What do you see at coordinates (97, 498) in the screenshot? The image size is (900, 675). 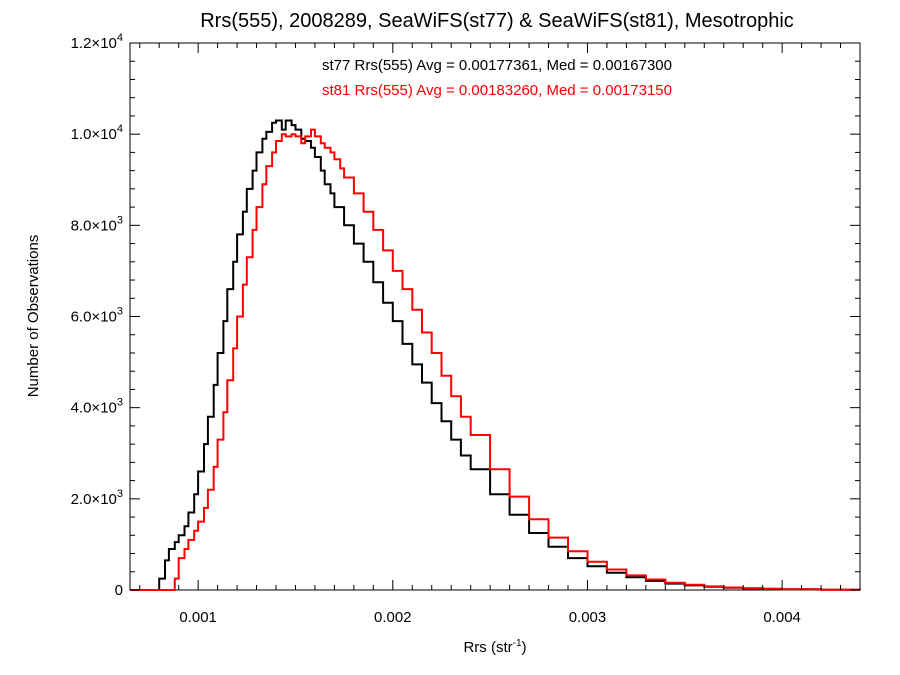 I see `y-tick-label: 2.0×10³` at bounding box center [97, 498].